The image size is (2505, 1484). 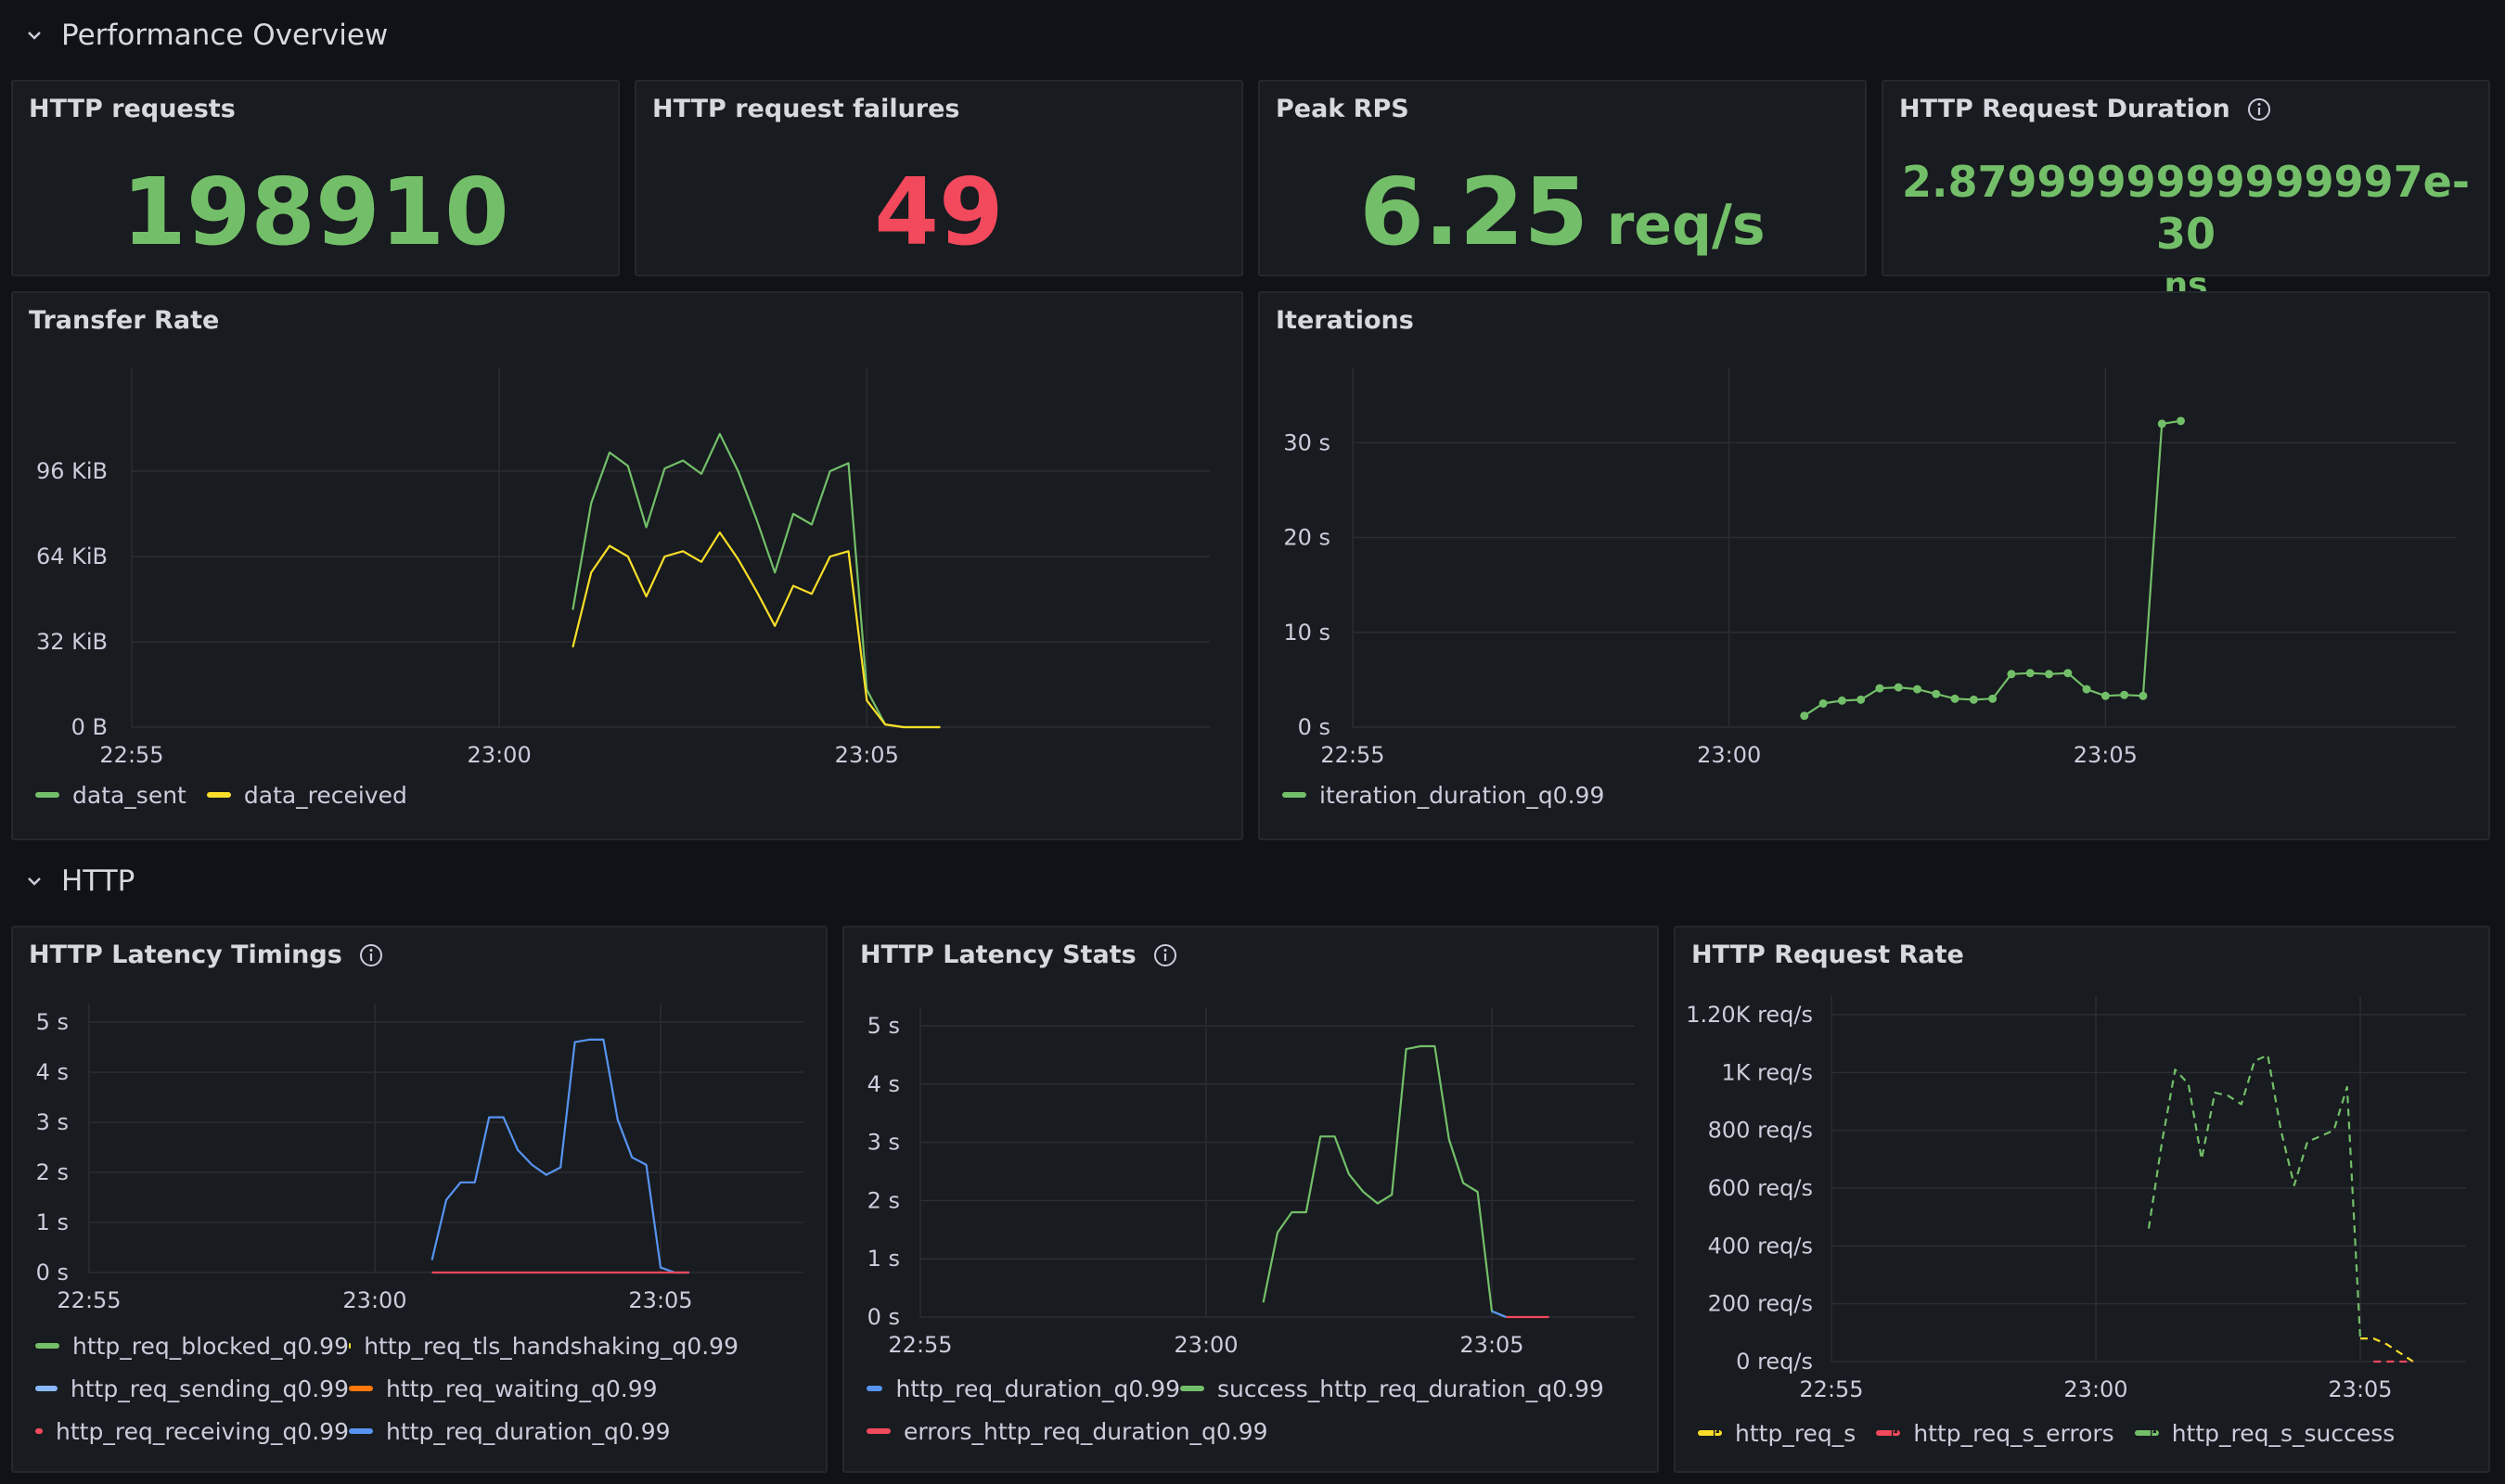 I want to click on legend-item-http-req-receiving-q0-99: http_req_receiving_q0.99, so click(x=192, y=1431).